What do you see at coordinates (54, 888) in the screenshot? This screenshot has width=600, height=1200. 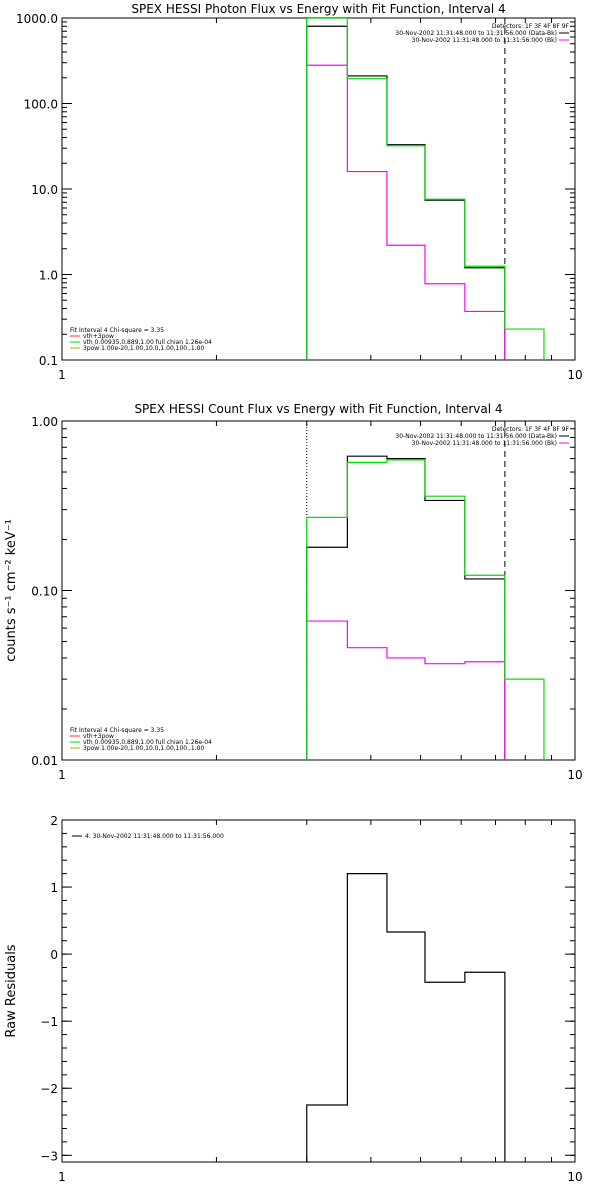 I see `y-tick-label: 1` at bounding box center [54, 888].